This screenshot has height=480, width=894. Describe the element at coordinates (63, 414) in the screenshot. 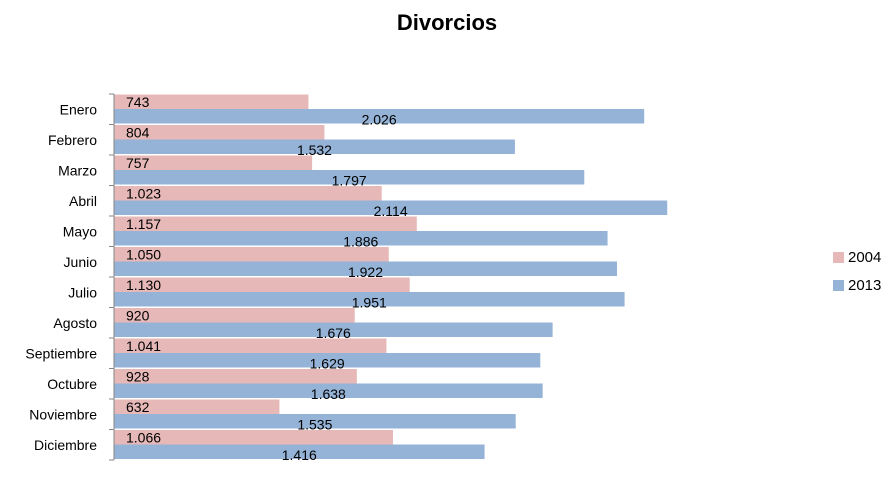

I see `category-label: Noviembre` at that location.